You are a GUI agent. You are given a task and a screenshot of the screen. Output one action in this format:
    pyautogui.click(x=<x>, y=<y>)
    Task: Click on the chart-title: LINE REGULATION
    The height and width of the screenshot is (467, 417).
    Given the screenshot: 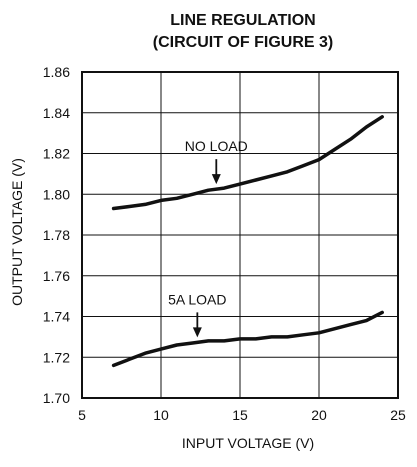 What is the action you would take?
    pyautogui.click(x=242, y=20)
    